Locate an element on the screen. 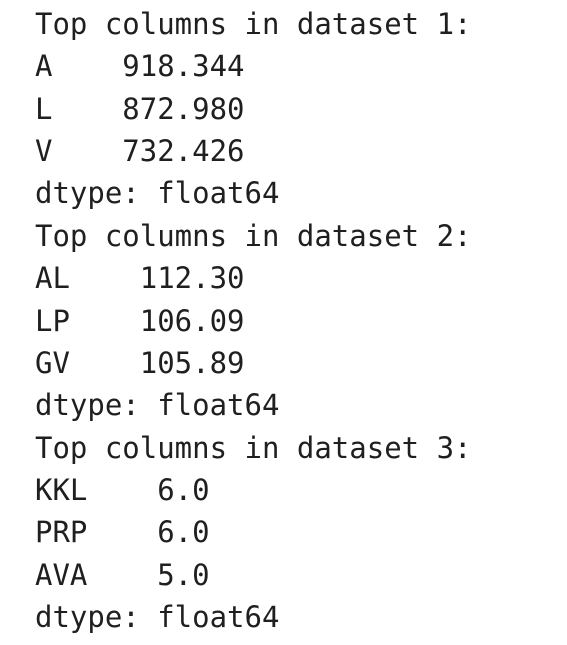 This screenshot has width=567, height=645. result-row: LP 106.09 is located at coordinates (301, 321).